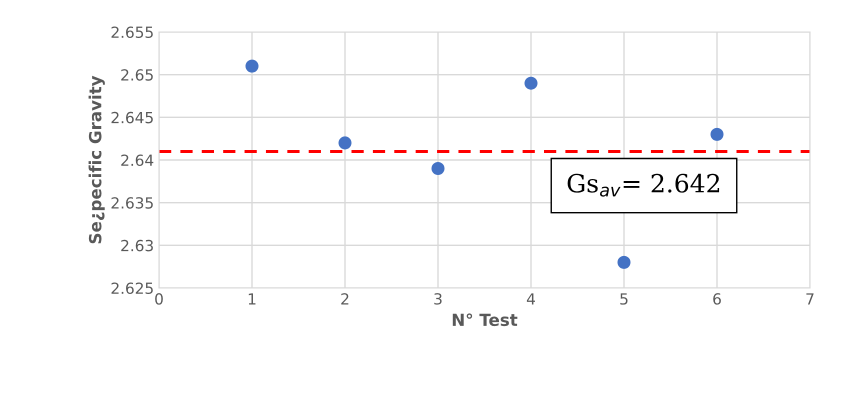 This screenshot has height=405, width=842. Describe the element at coordinates (96, 160) in the screenshot. I see `y-axis-title: Se¿pecific Gravity` at that location.